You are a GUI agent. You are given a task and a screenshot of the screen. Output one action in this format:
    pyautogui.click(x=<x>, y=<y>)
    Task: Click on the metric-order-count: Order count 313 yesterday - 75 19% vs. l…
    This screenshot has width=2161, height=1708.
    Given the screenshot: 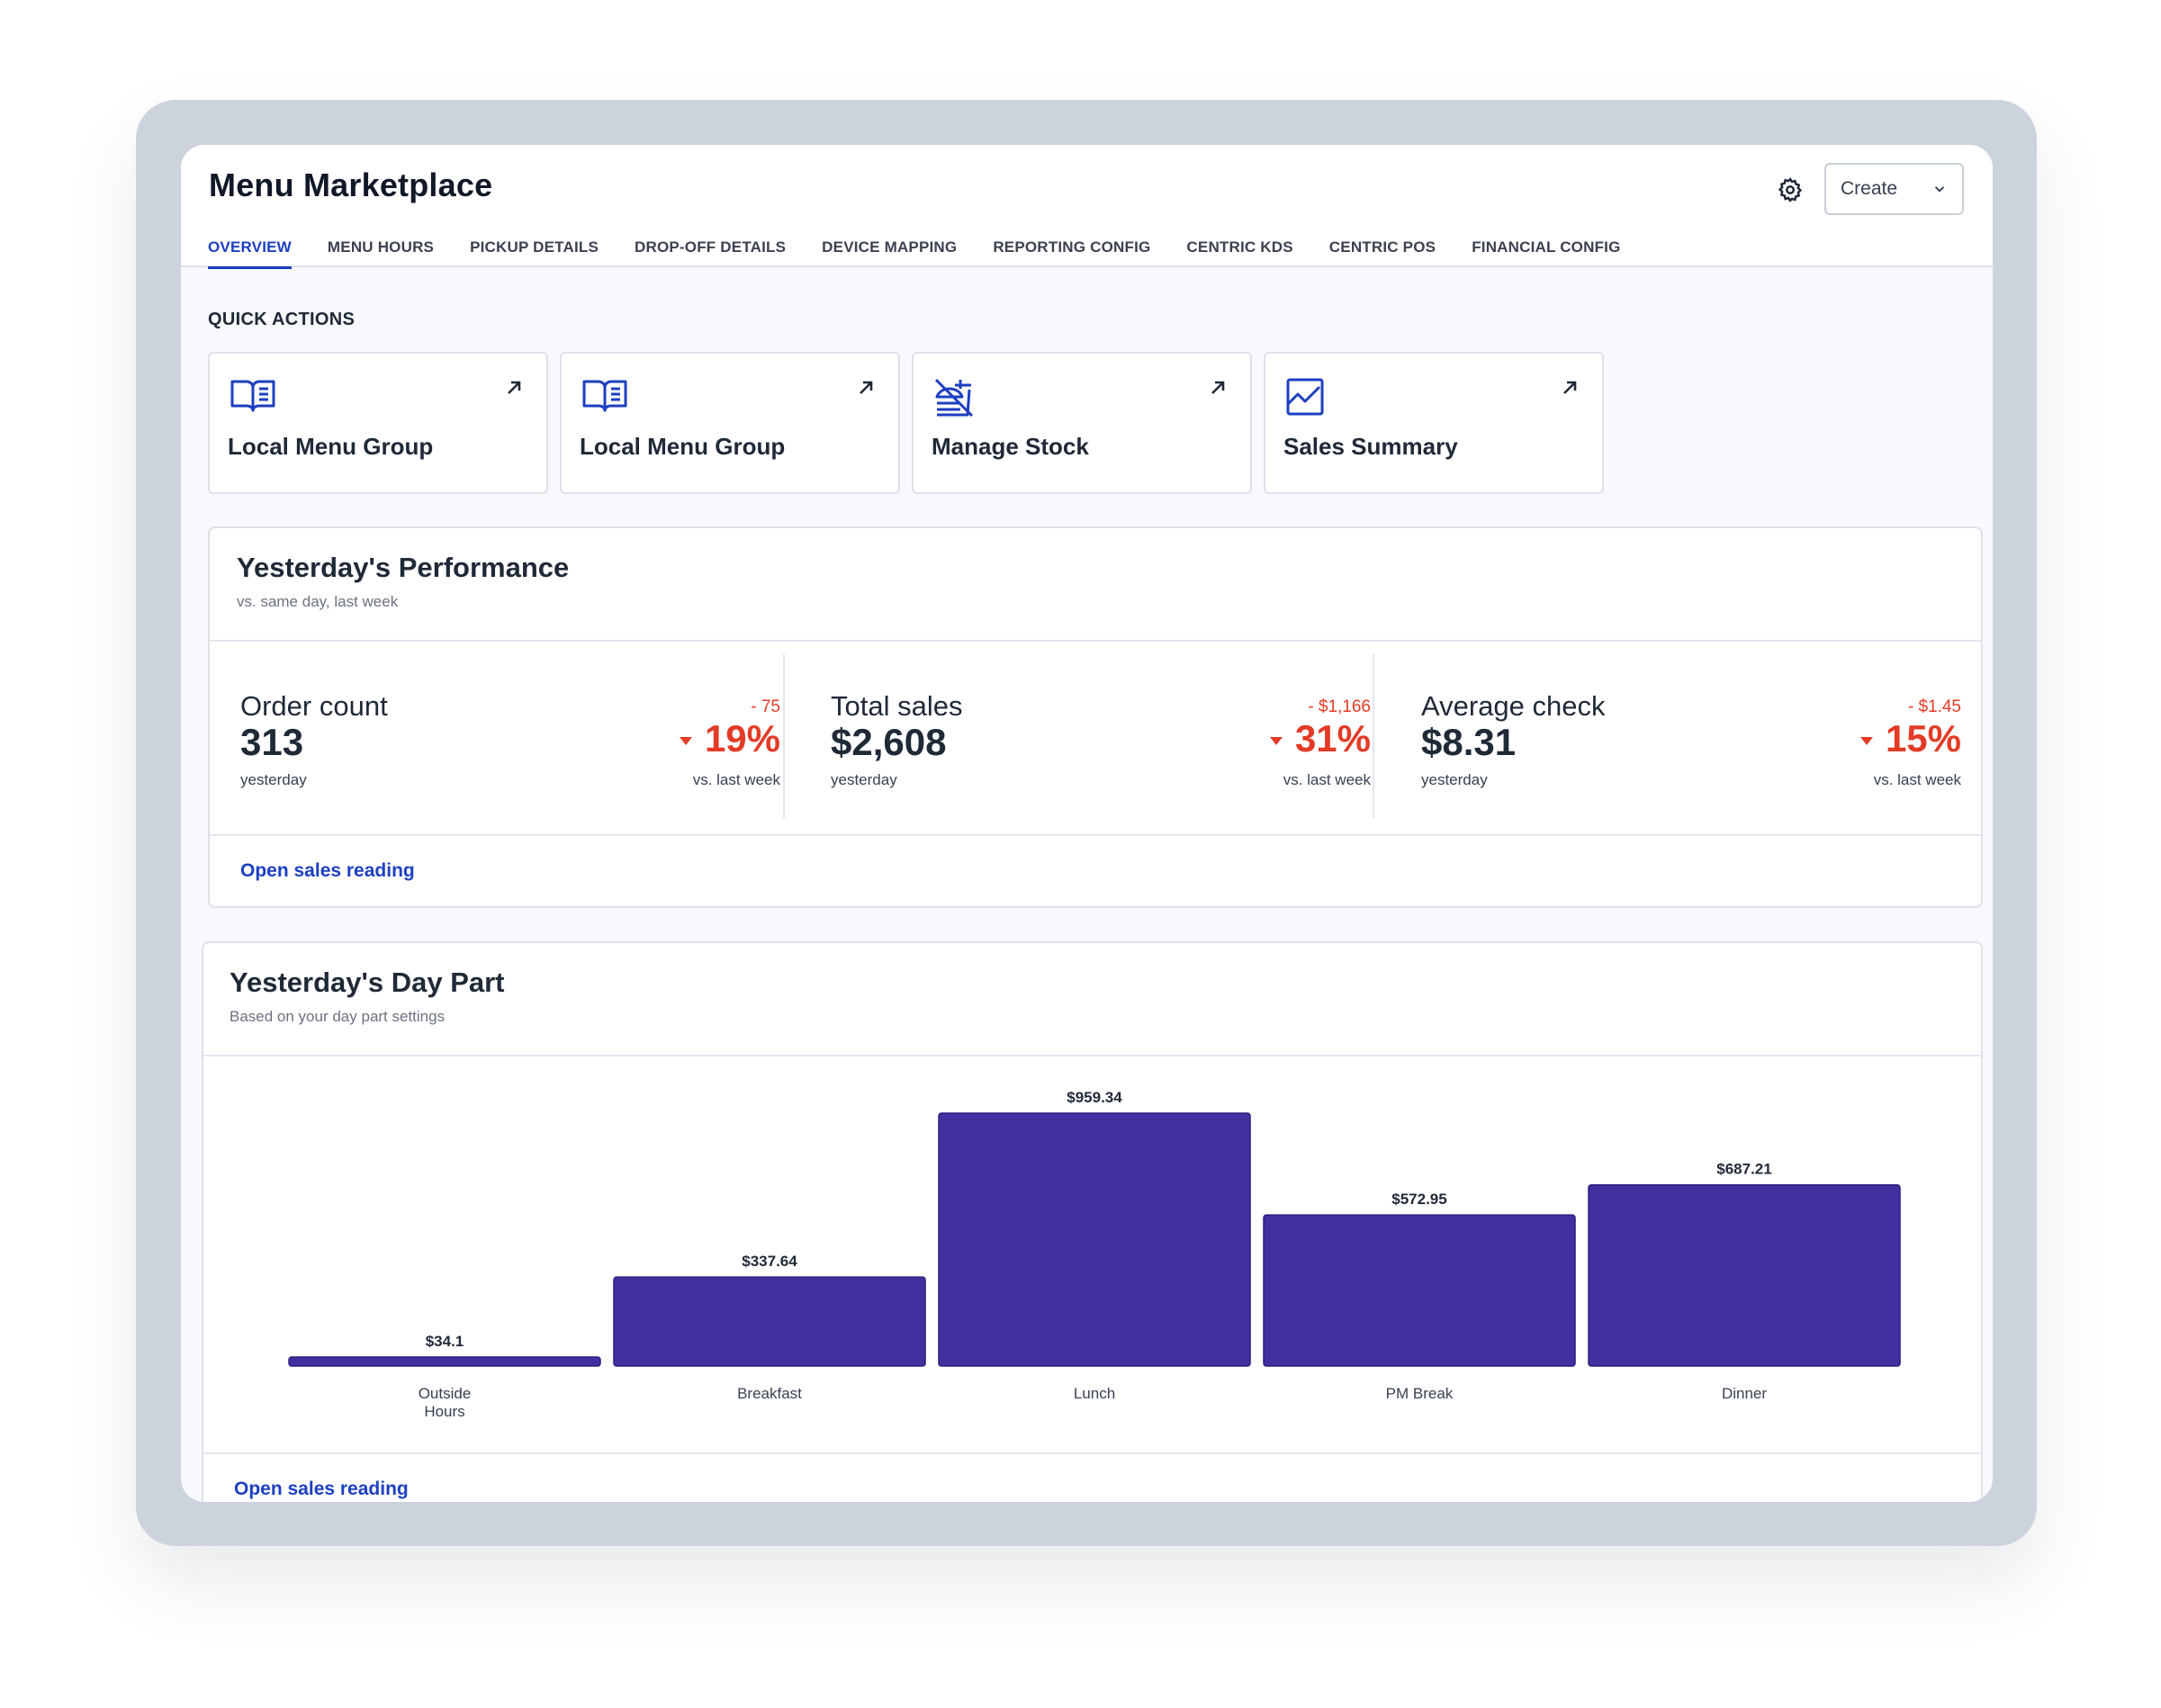 What is the action you would take?
    pyautogui.click(x=510, y=737)
    